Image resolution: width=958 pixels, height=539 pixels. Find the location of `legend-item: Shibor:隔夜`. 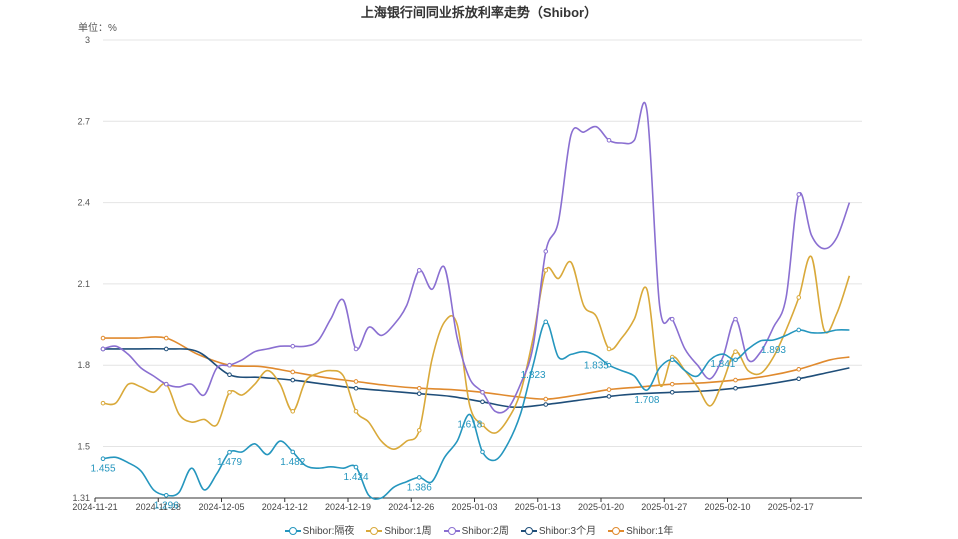

legend-item: Shibor:隔夜 is located at coordinates (319, 529).